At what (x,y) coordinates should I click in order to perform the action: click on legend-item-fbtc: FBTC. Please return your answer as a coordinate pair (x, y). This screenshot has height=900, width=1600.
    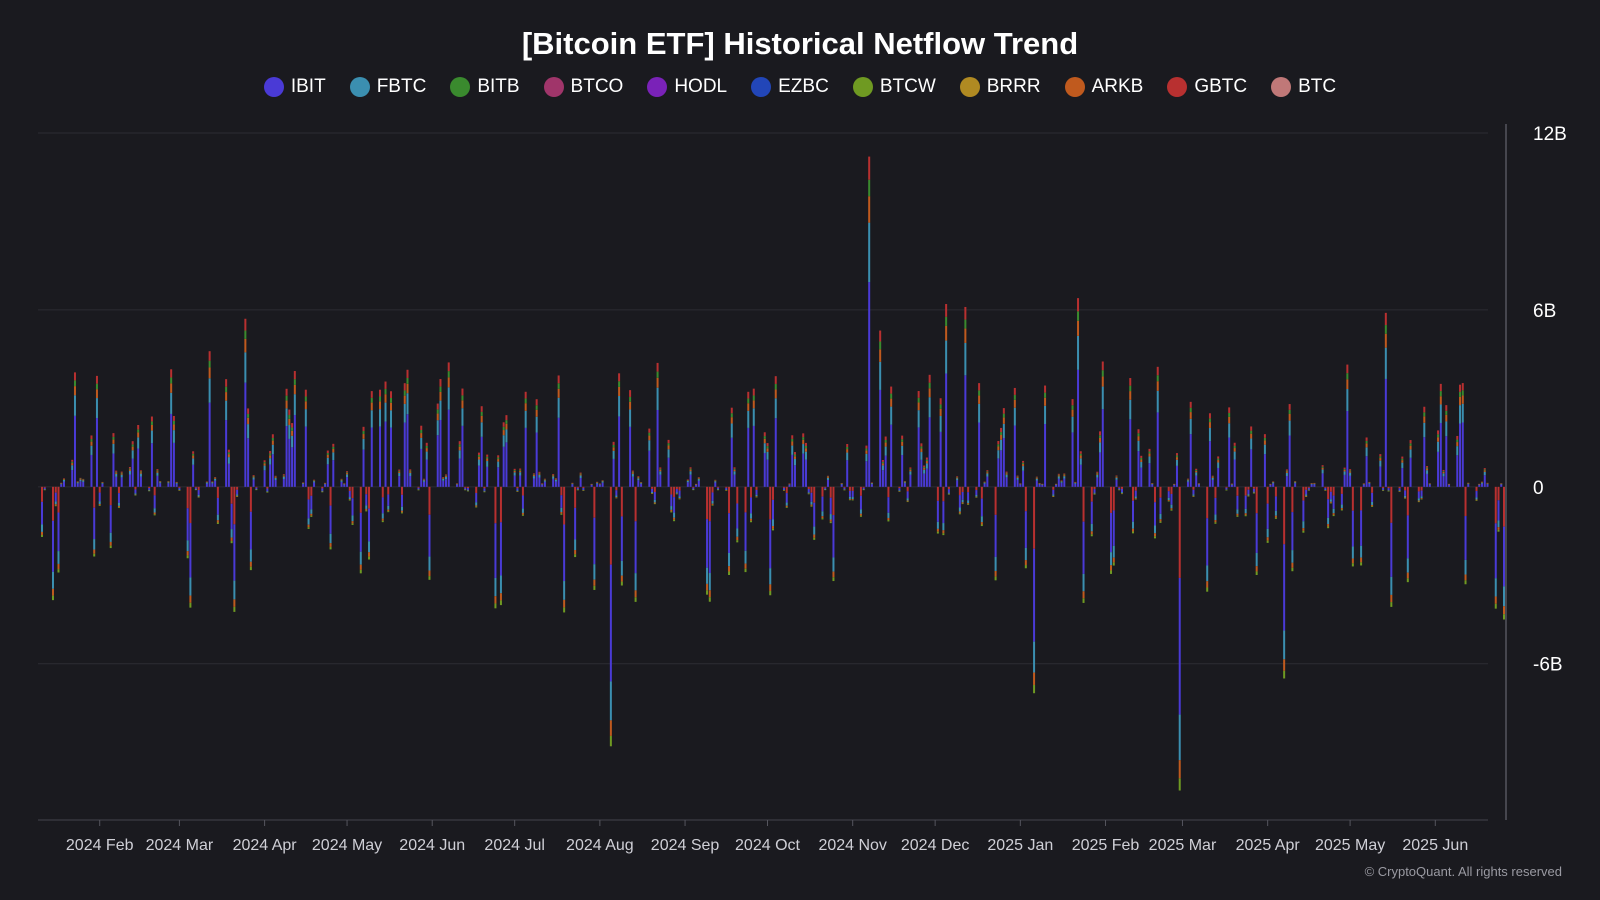
    Looking at the image, I should click on (387, 87).